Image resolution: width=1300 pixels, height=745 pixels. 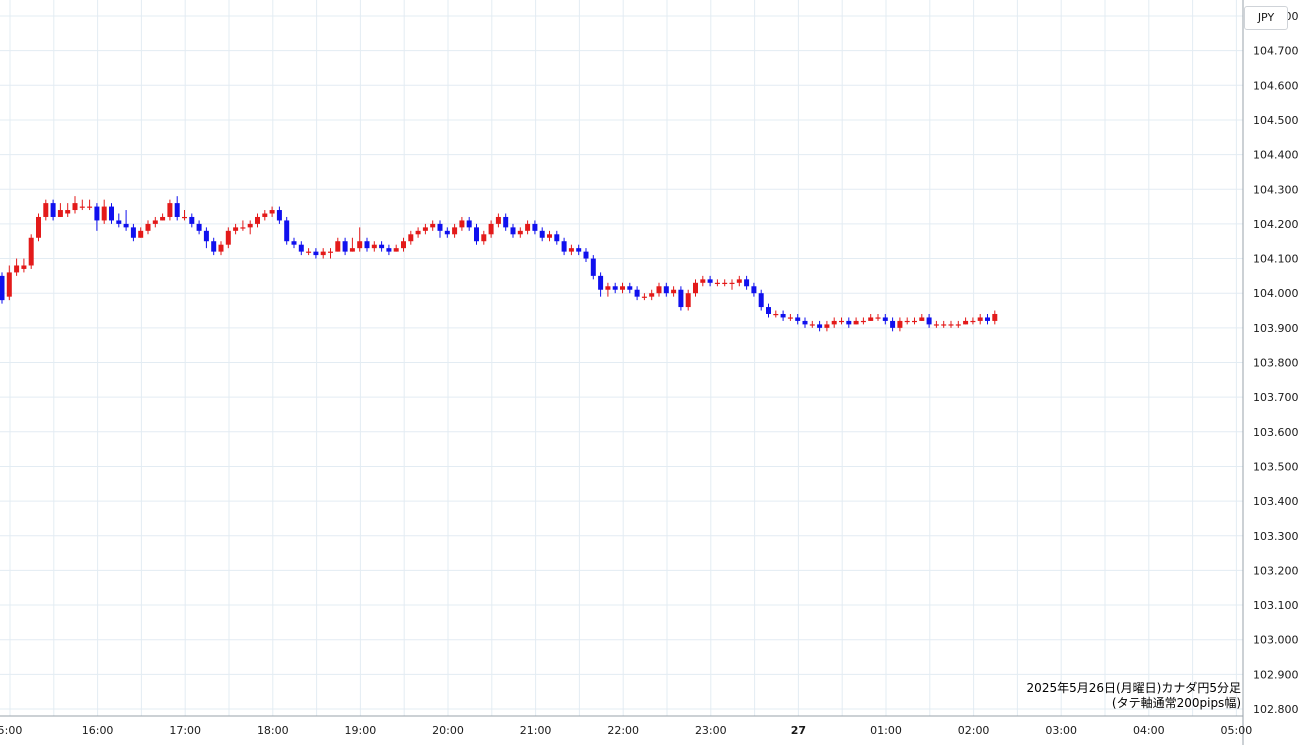 What do you see at coordinates (974, 730) in the screenshot?
I see `x-tick-label: 02:00` at bounding box center [974, 730].